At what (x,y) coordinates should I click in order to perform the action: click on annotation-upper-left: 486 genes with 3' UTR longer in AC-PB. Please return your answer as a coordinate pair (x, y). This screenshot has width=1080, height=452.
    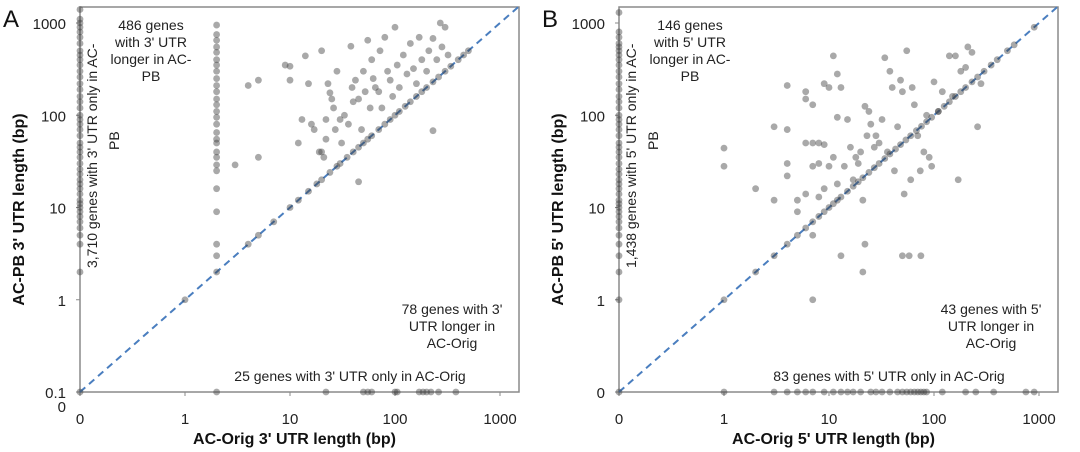
    Looking at the image, I should click on (151, 50).